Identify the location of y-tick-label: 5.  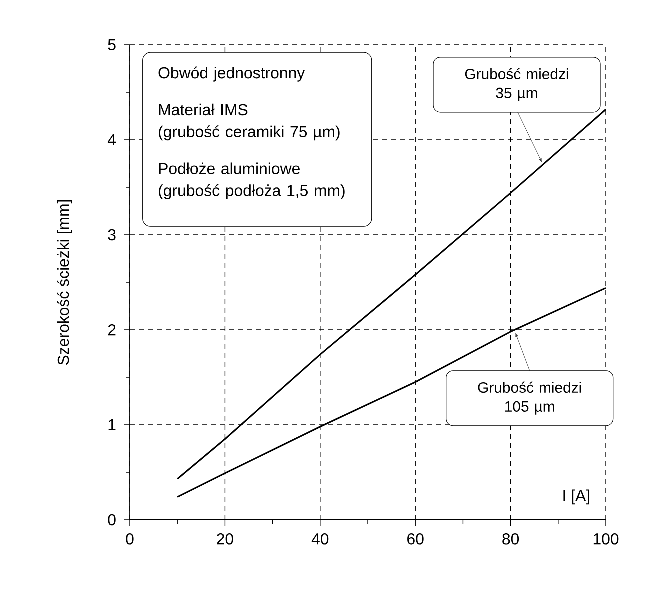
(112, 45).